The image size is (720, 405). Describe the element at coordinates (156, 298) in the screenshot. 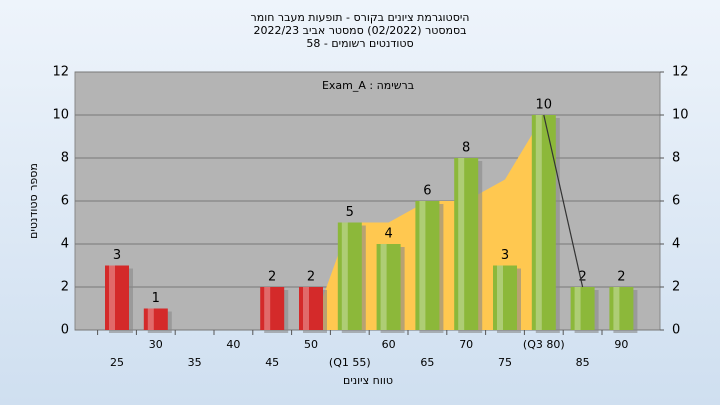

I see `data-label: 1` at that location.